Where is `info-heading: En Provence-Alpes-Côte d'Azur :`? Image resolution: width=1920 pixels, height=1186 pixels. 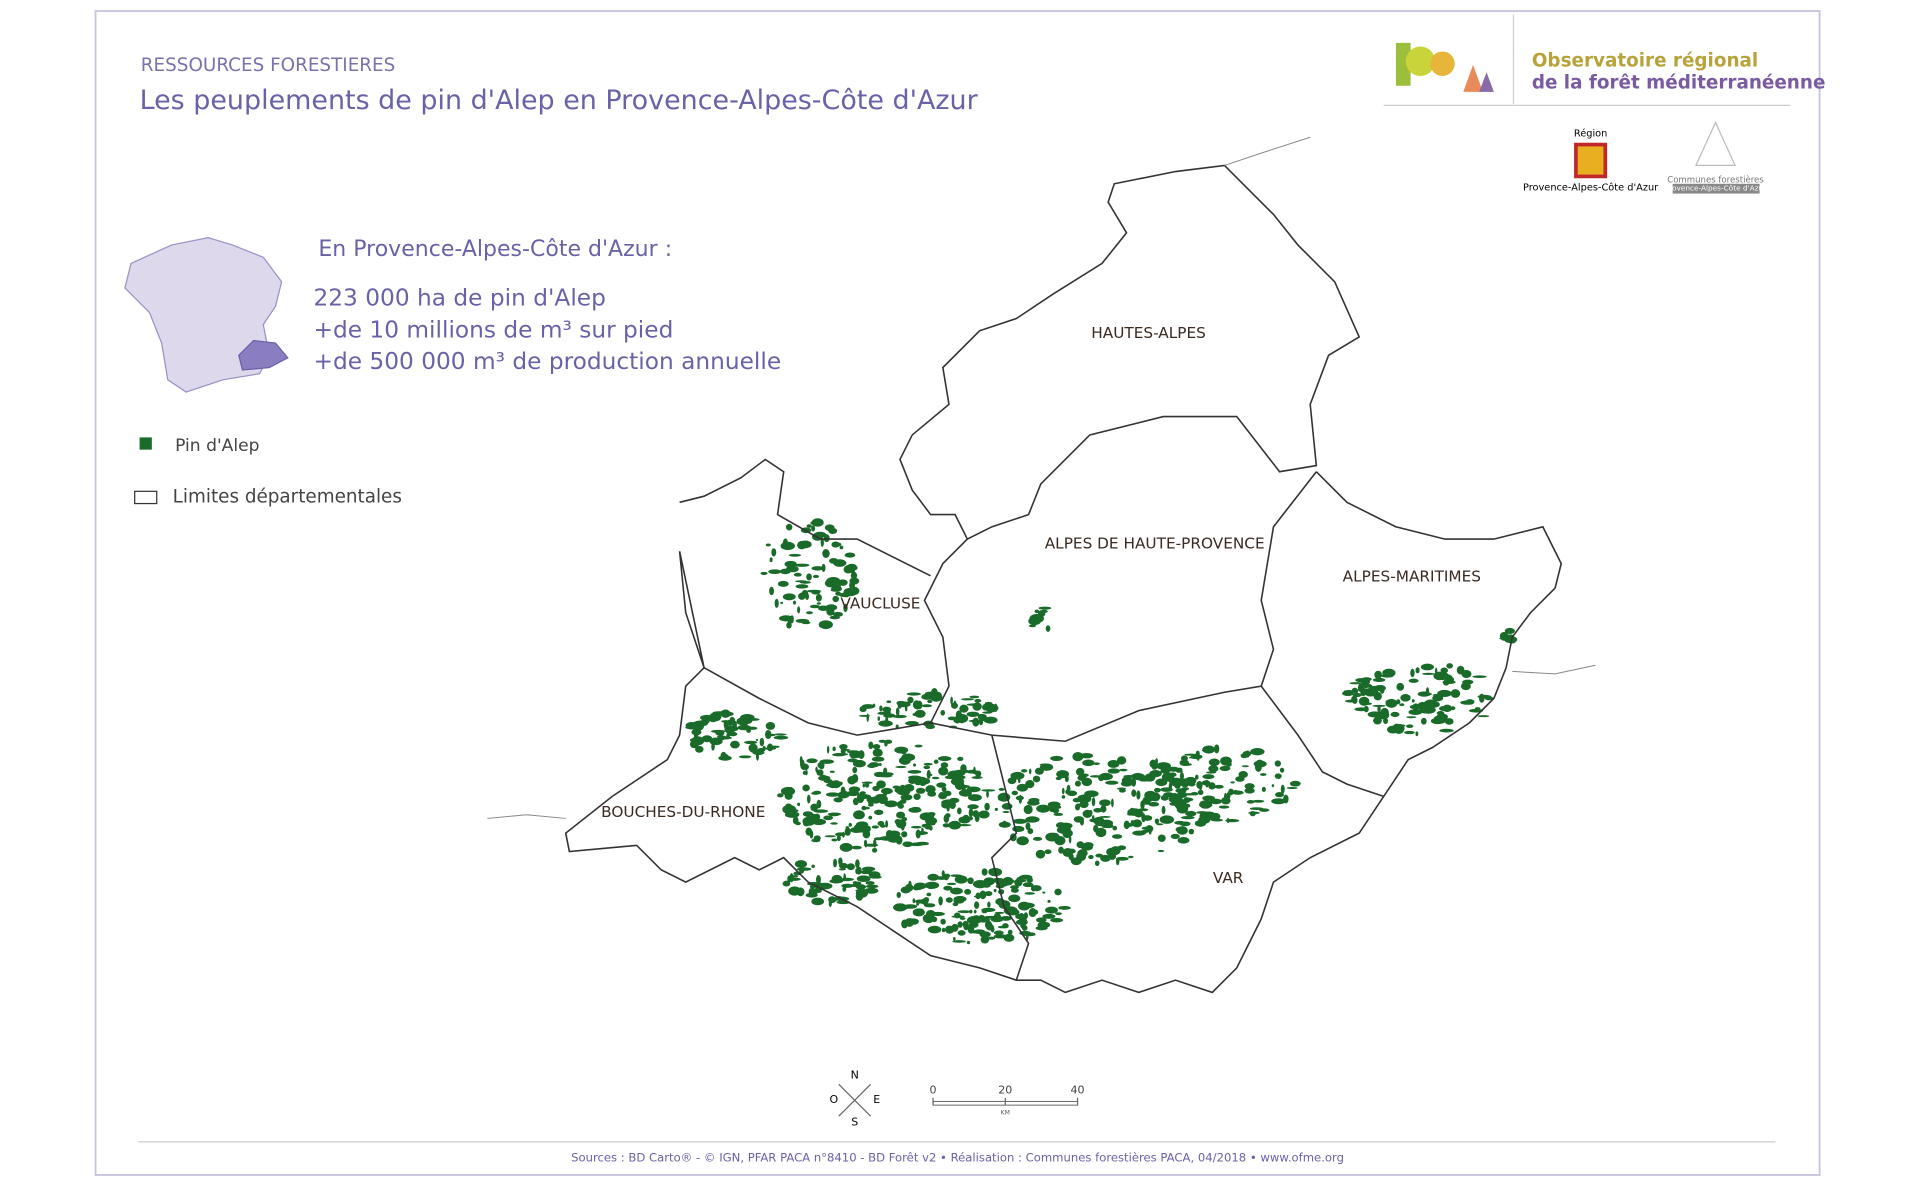
info-heading: En Provence-Alpes-Côte d'Azur : is located at coordinates (495, 249).